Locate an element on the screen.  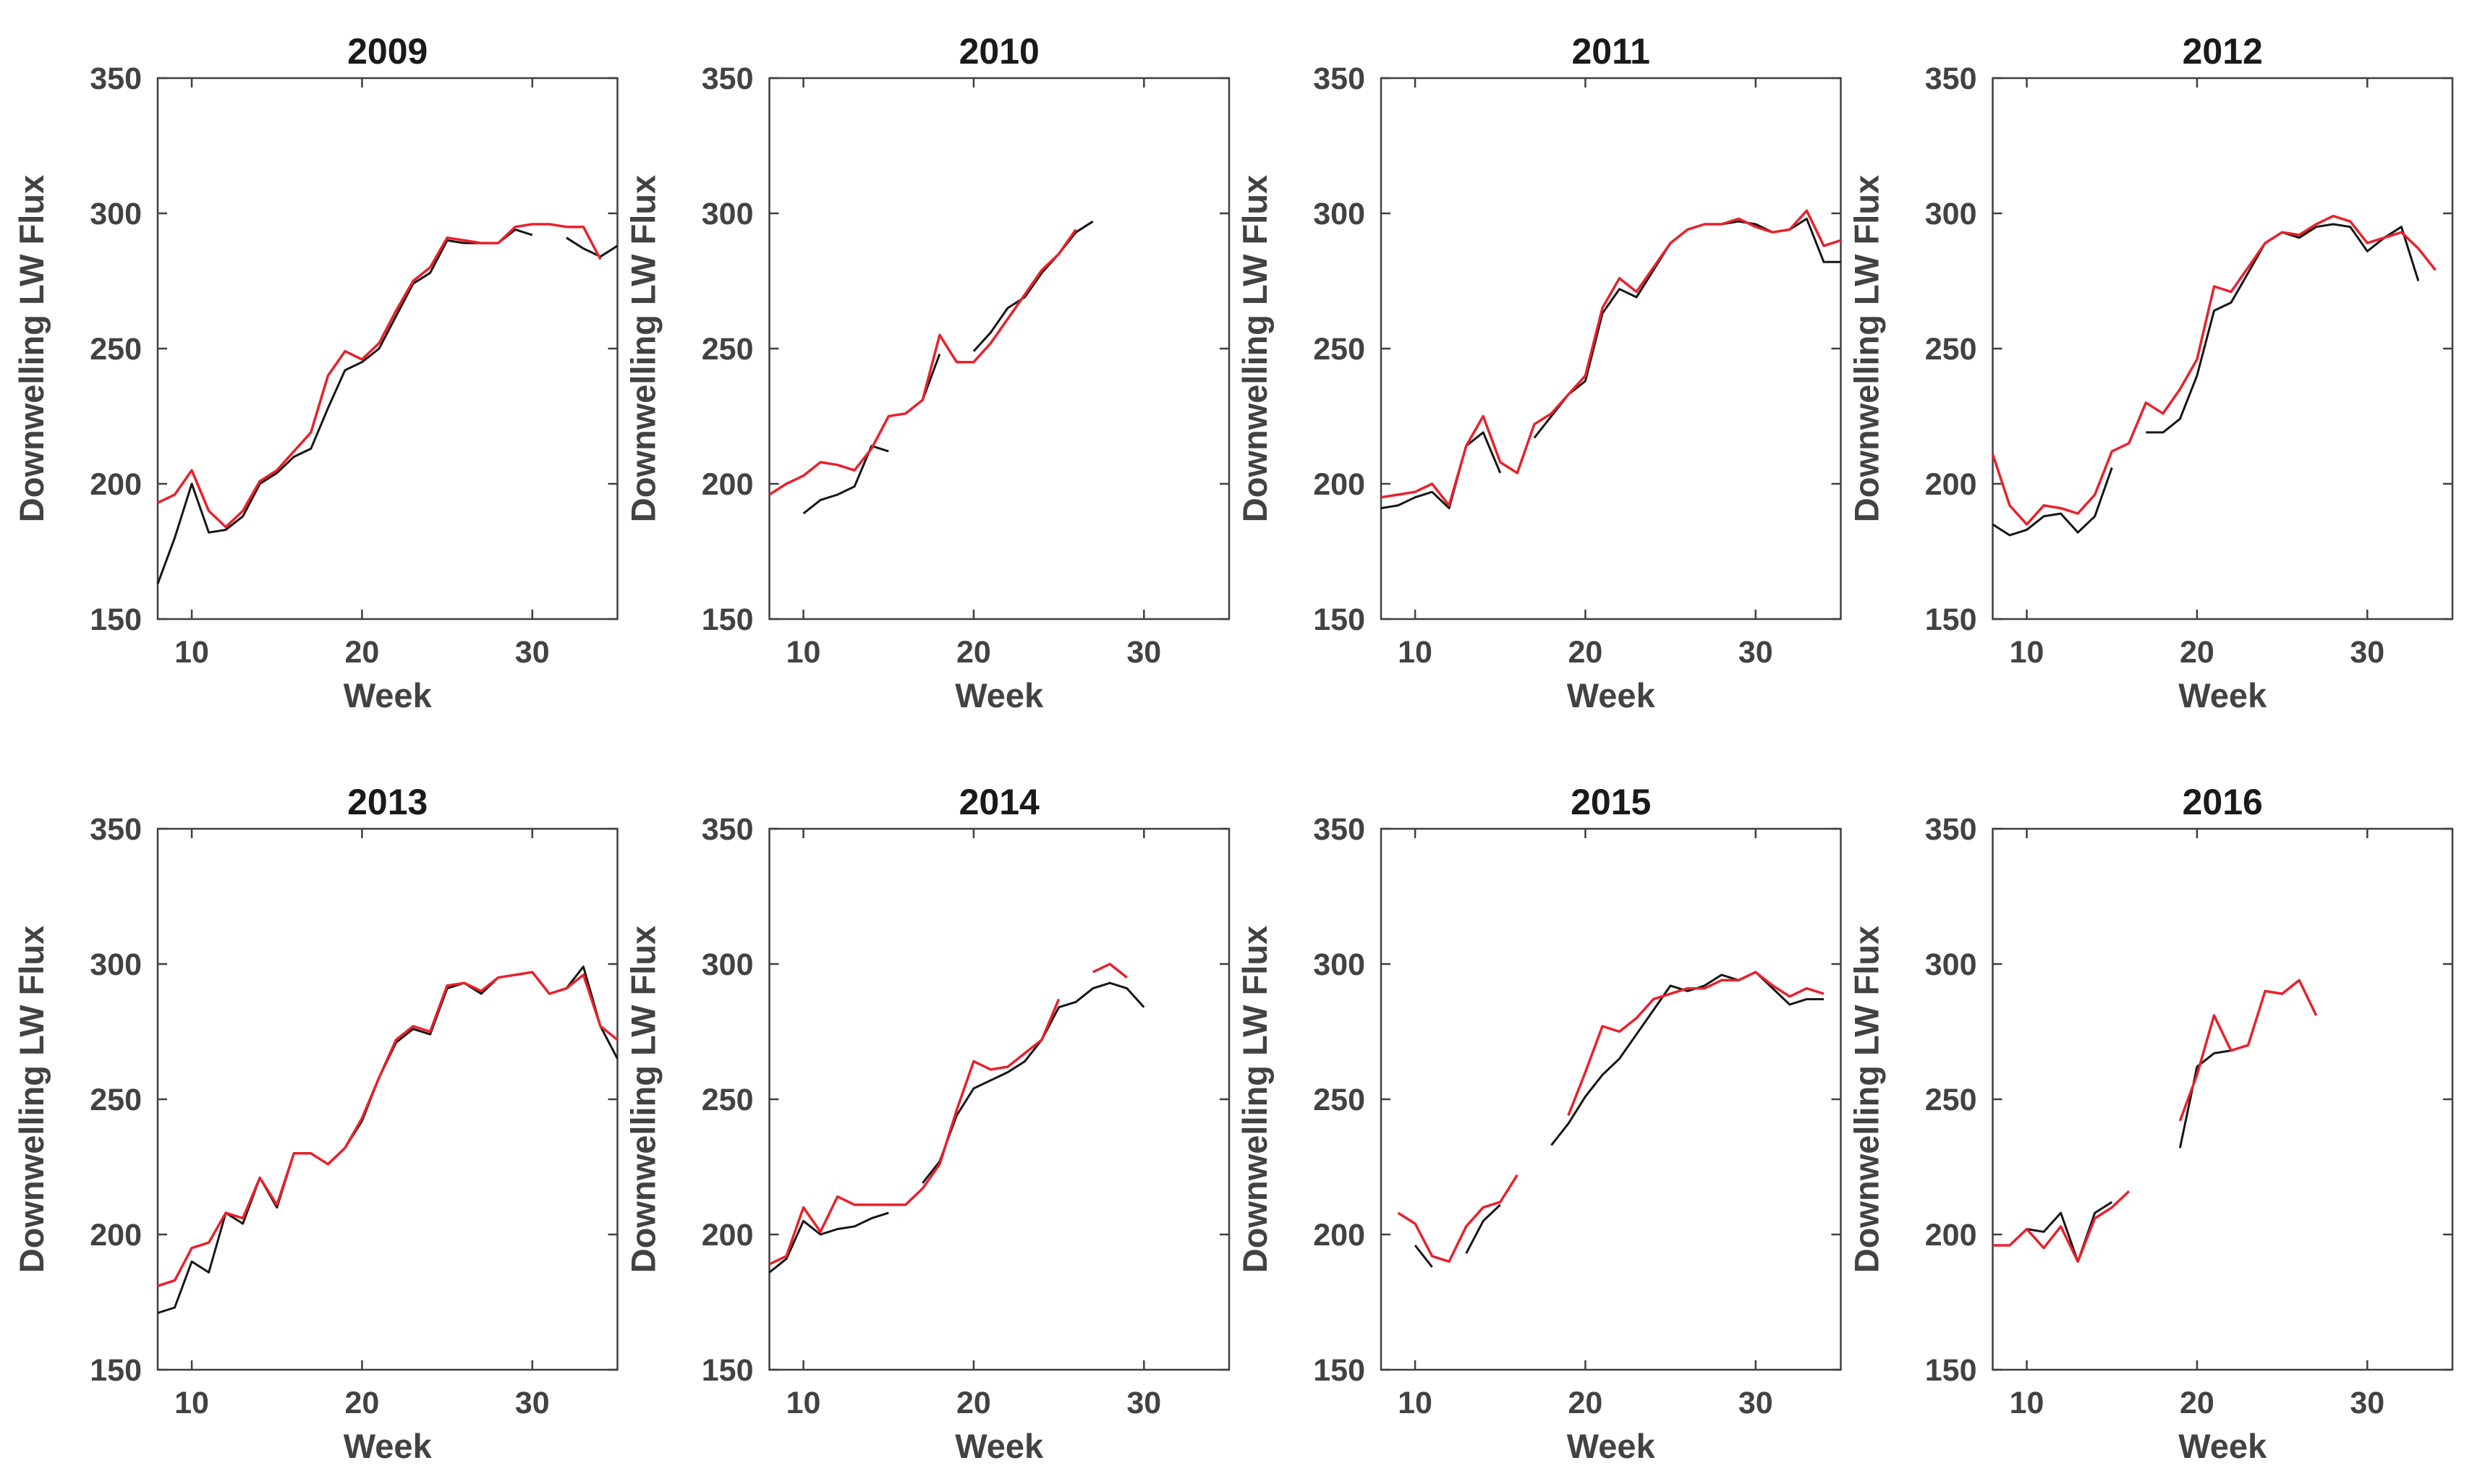
series-black-2013 is located at coordinates (388, 1139).